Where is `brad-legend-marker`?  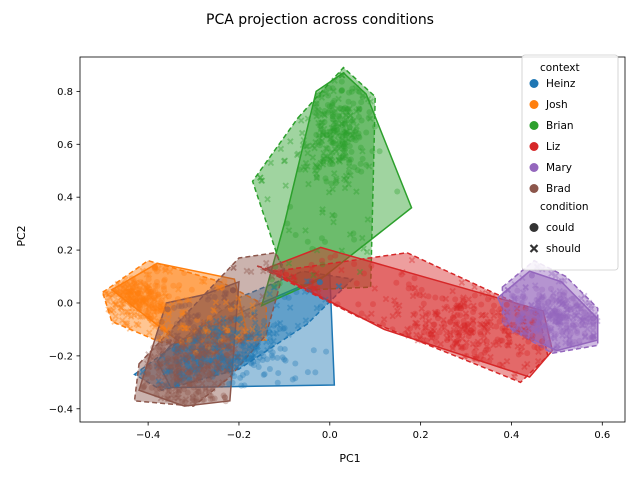 brad-legend-marker is located at coordinates (534, 188).